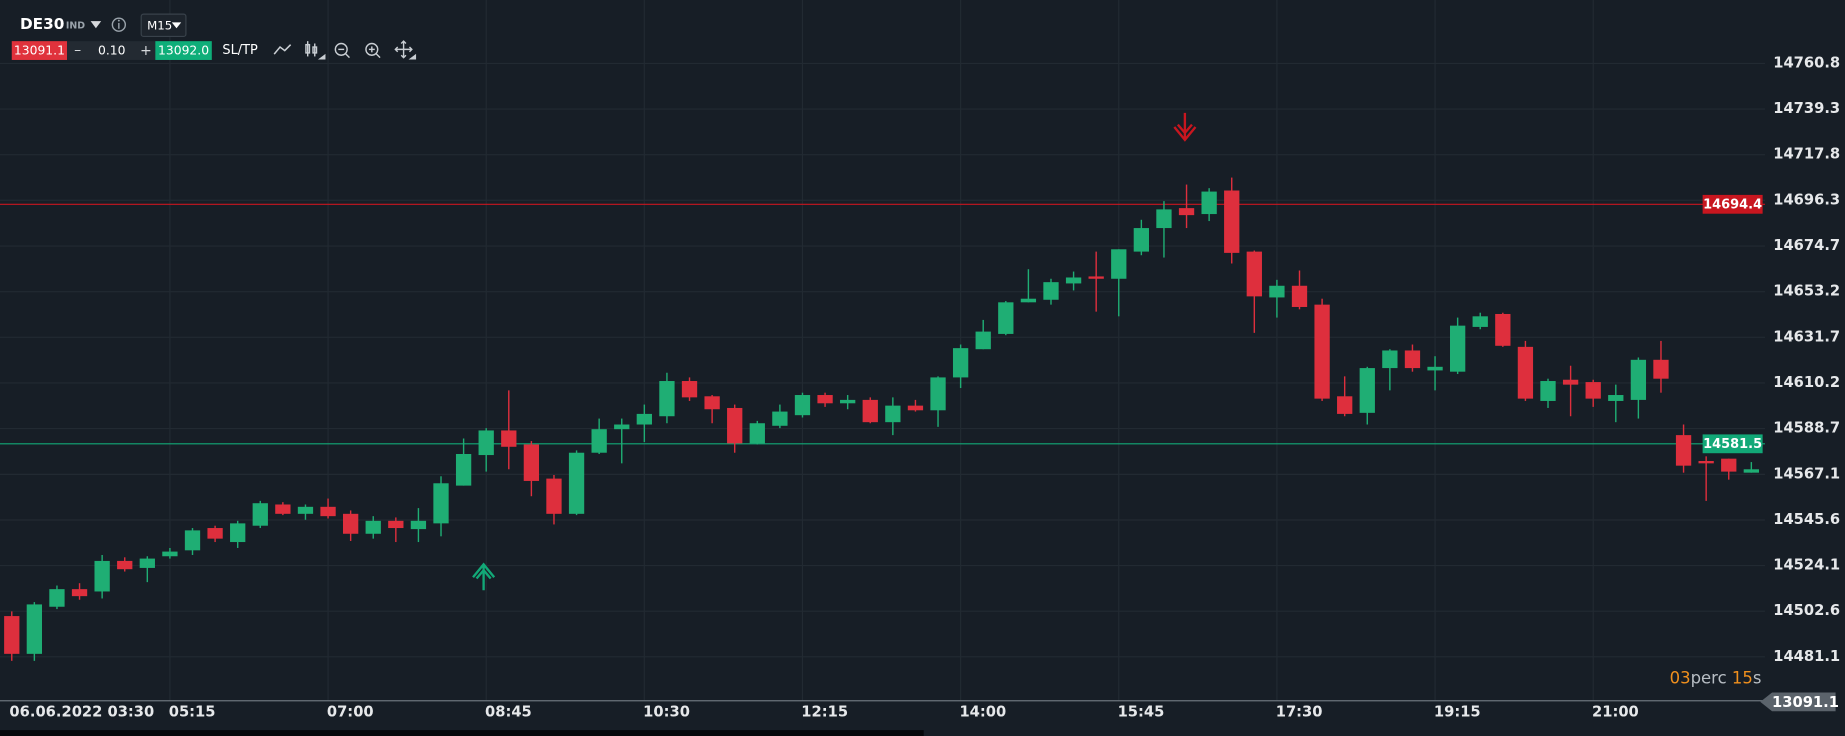  I want to click on x-tick-label: 10:30, so click(666, 711).